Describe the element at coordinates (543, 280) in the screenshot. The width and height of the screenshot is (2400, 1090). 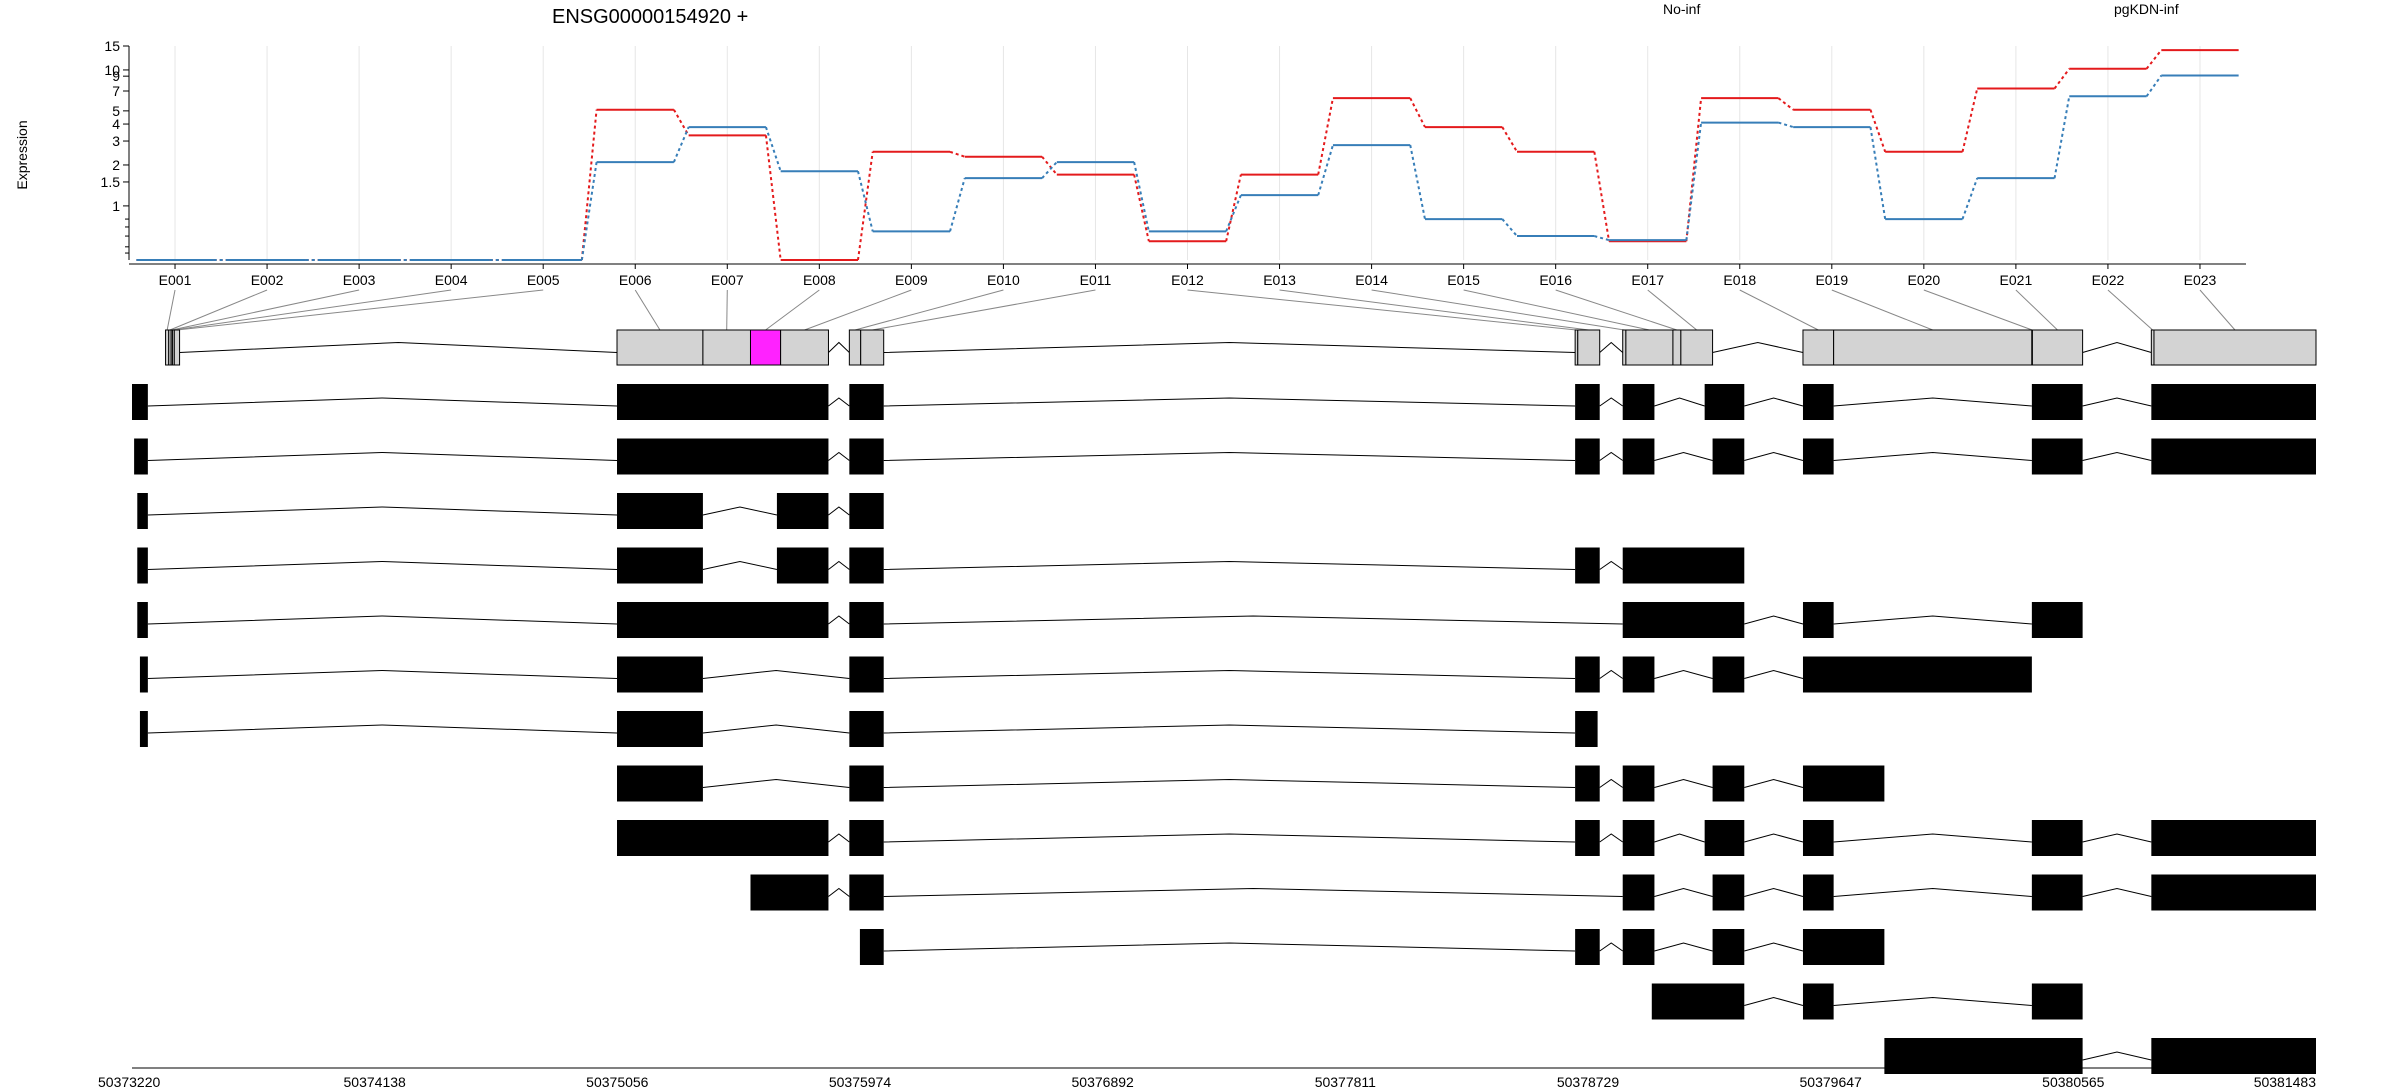
I see `exon-label: E005` at that location.